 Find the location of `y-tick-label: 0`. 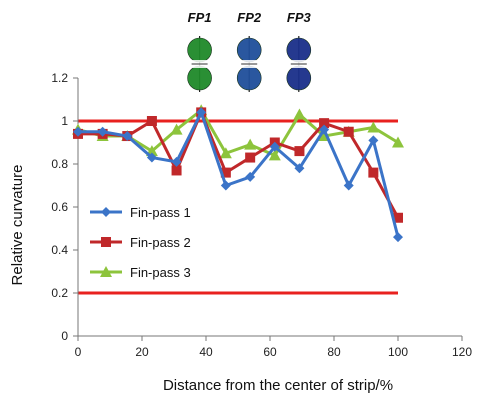

y-tick-label: 0 is located at coordinates (64, 336).